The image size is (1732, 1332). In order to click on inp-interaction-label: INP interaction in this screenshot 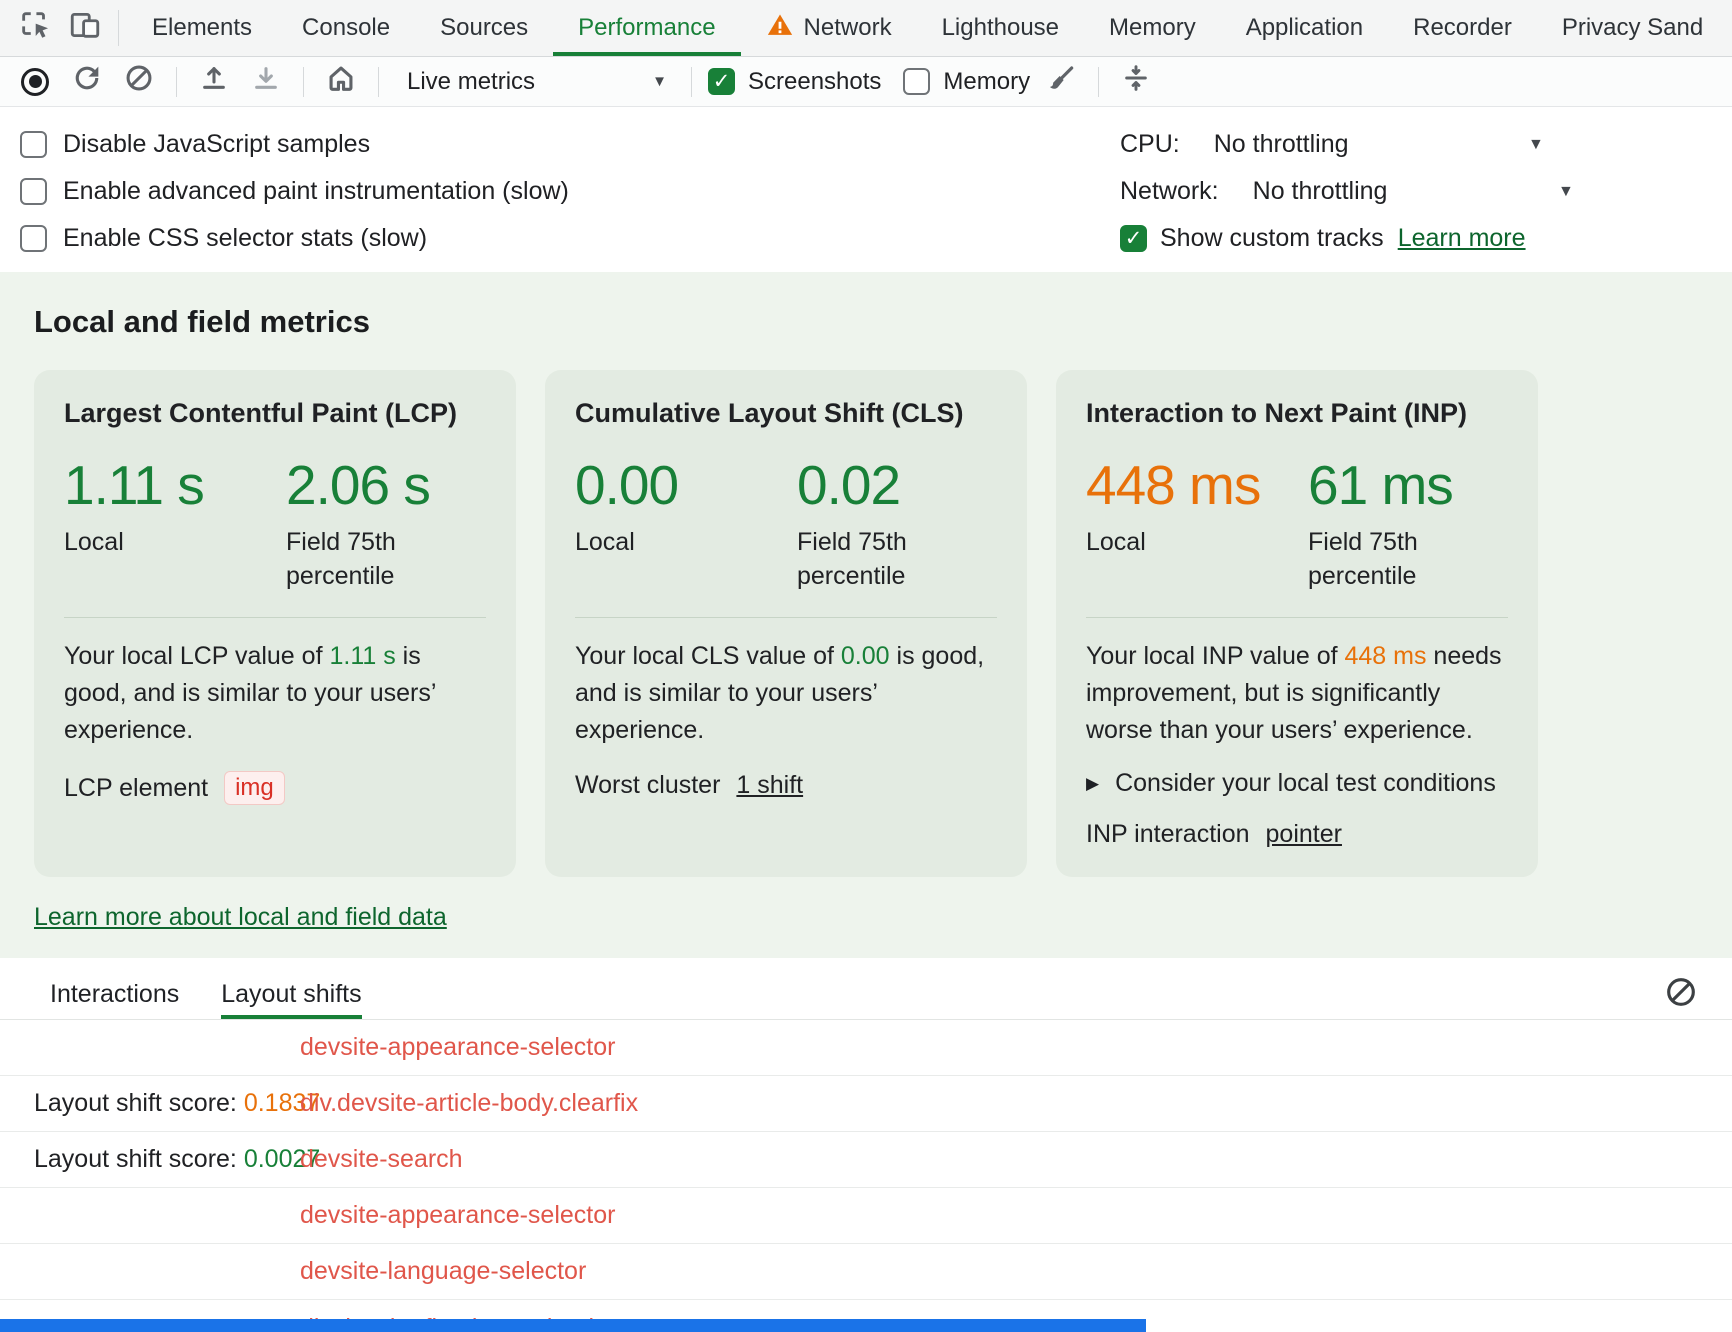, I will do `click(1168, 834)`.